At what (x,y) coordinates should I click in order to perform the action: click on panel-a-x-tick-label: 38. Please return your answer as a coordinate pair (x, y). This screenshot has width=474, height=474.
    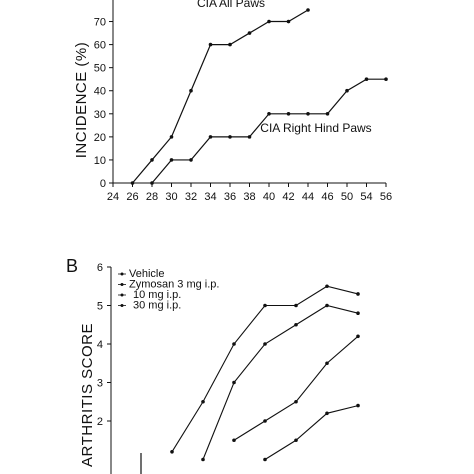
    Looking at the image, I should click on (249, 197).